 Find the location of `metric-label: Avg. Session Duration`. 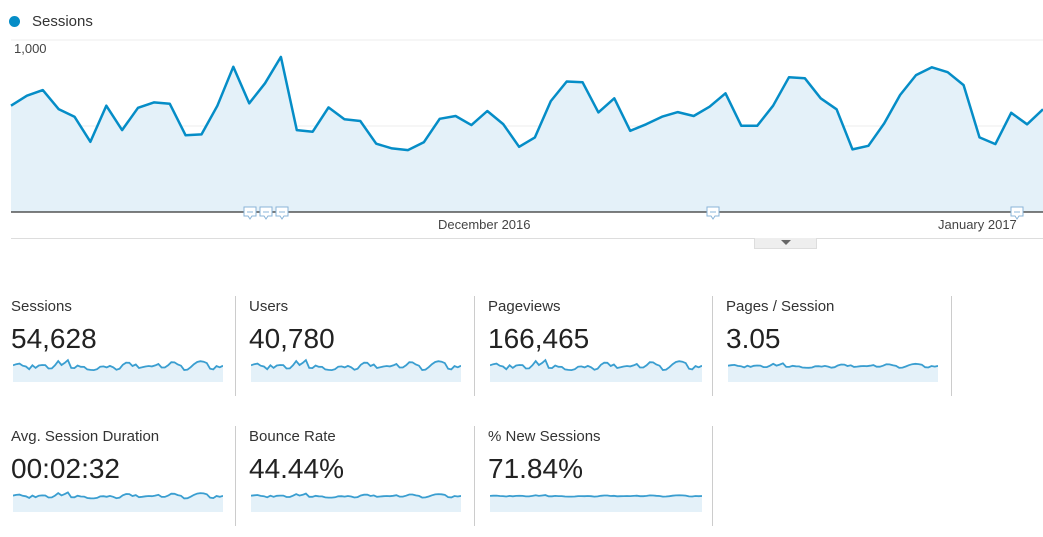

metric-label: Avg. Session Duration is located at coordinates (85, 436).